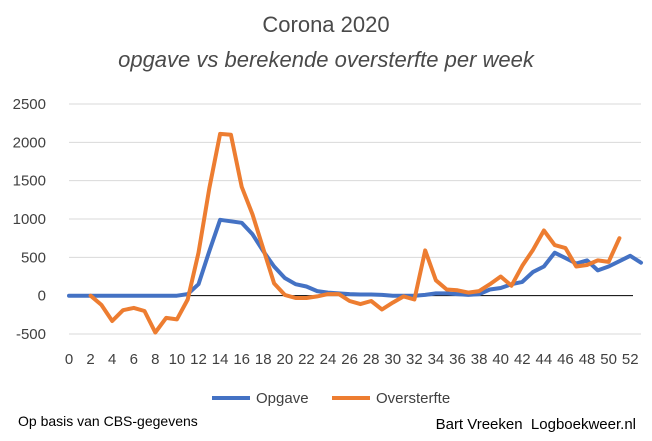  Describe the element at coordinates (522, 359) in the screenshot. I see `x-tick-label: 42` at that location.